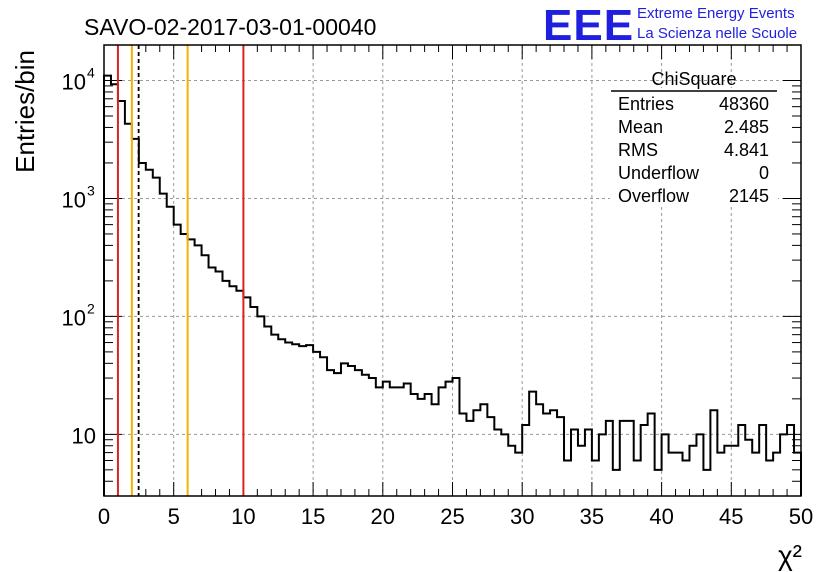 This screenshot has height=572, width=836. What do you see at coordinates (693, 196) in the screenshot?
I see `stats-row: Overflow 2145` at bounding box center [693, 196].